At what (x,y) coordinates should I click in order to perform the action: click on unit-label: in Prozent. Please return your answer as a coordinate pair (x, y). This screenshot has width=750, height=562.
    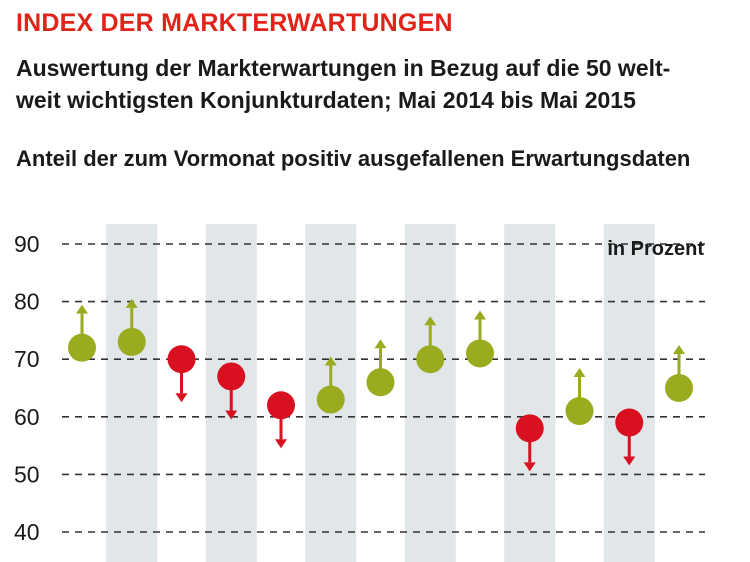
    Looking at the image, I should click on (655, 249).